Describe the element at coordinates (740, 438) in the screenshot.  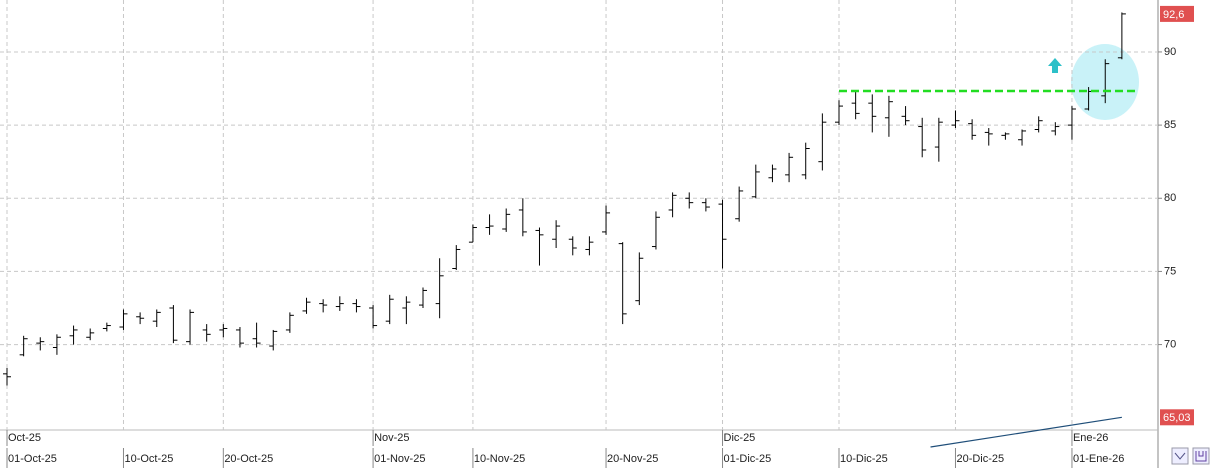
I see `month-label: Dic-25` at that location.